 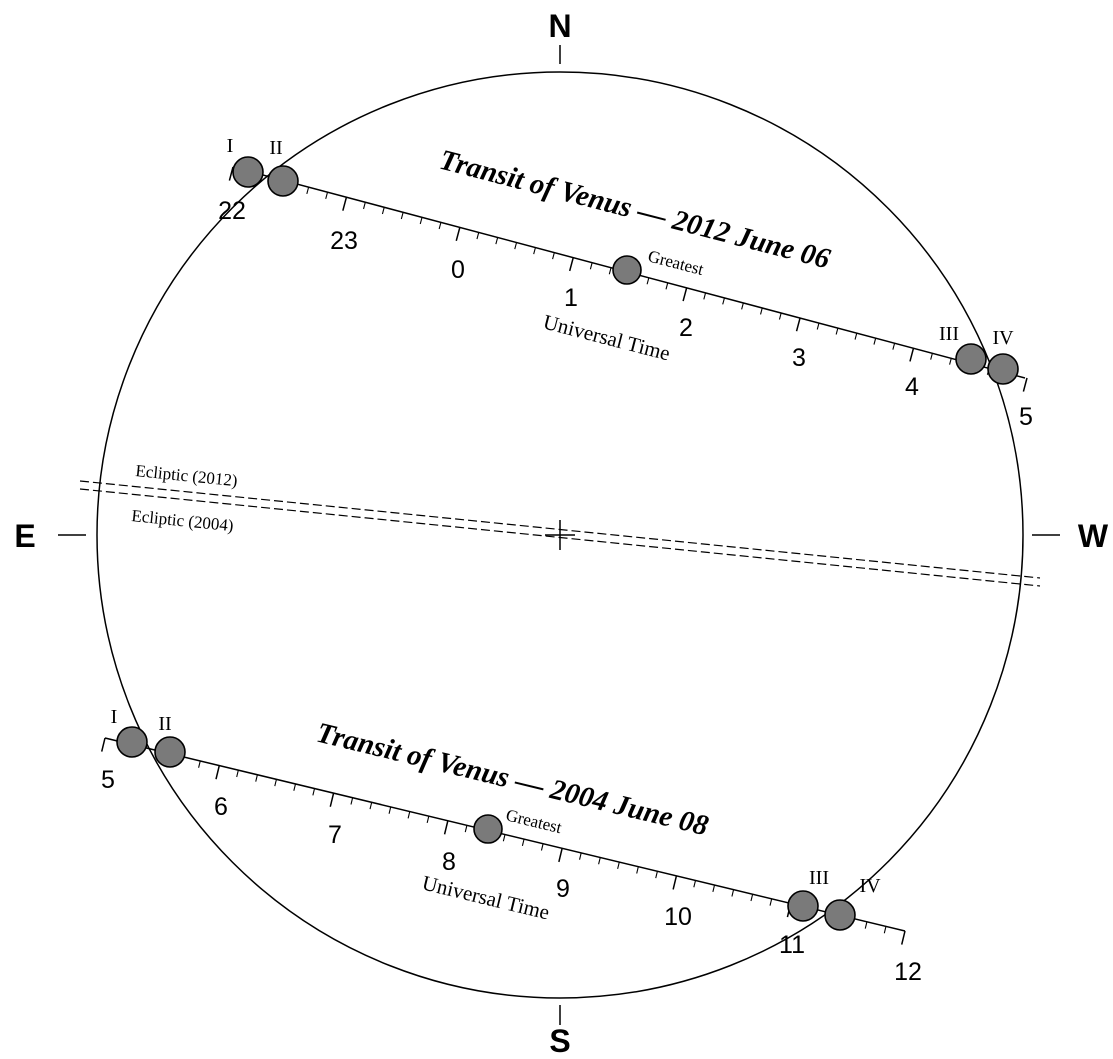 What do you see at coordinates (908, 972) in the screenshot?
I see `hour-label-2004: 12` at bounding box center [908, 972].